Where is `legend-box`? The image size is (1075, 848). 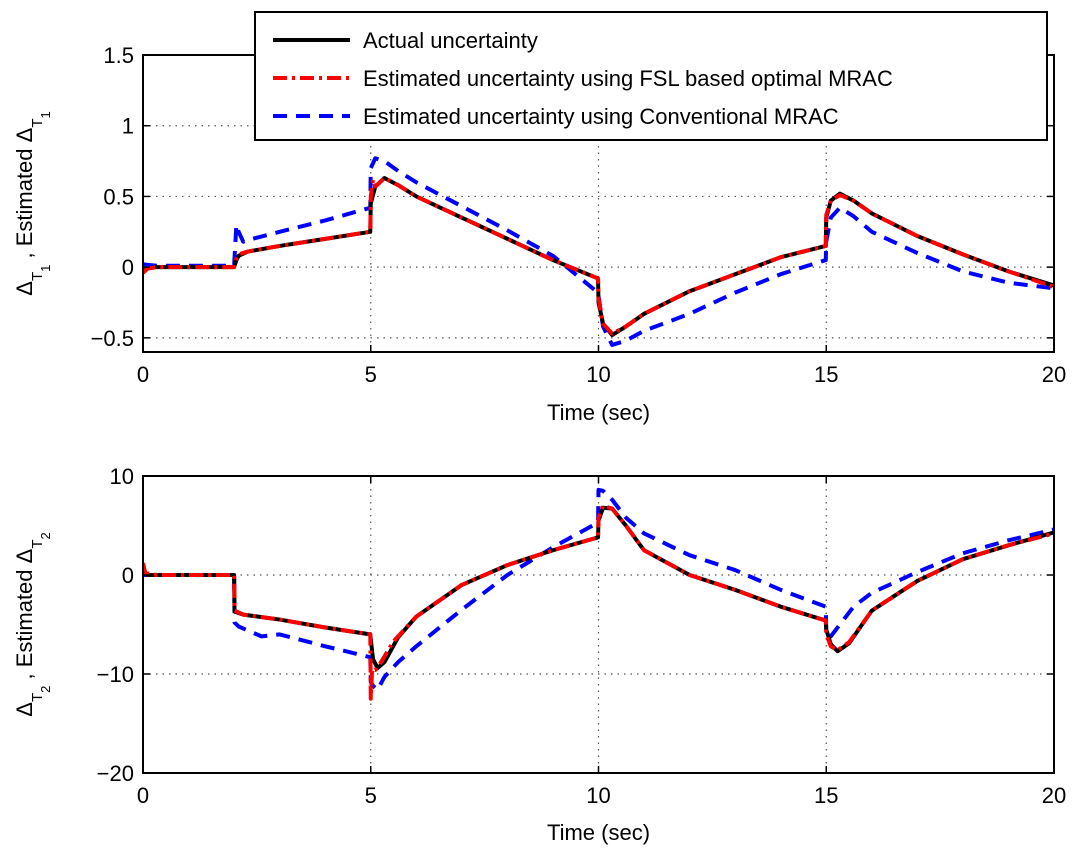
legend-box is located at coordinates (651, 76).